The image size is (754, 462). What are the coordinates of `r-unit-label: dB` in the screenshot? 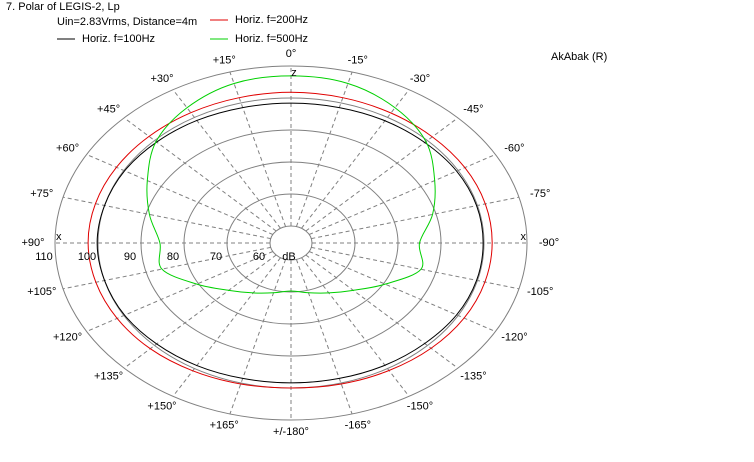 It's located at (288, 257).